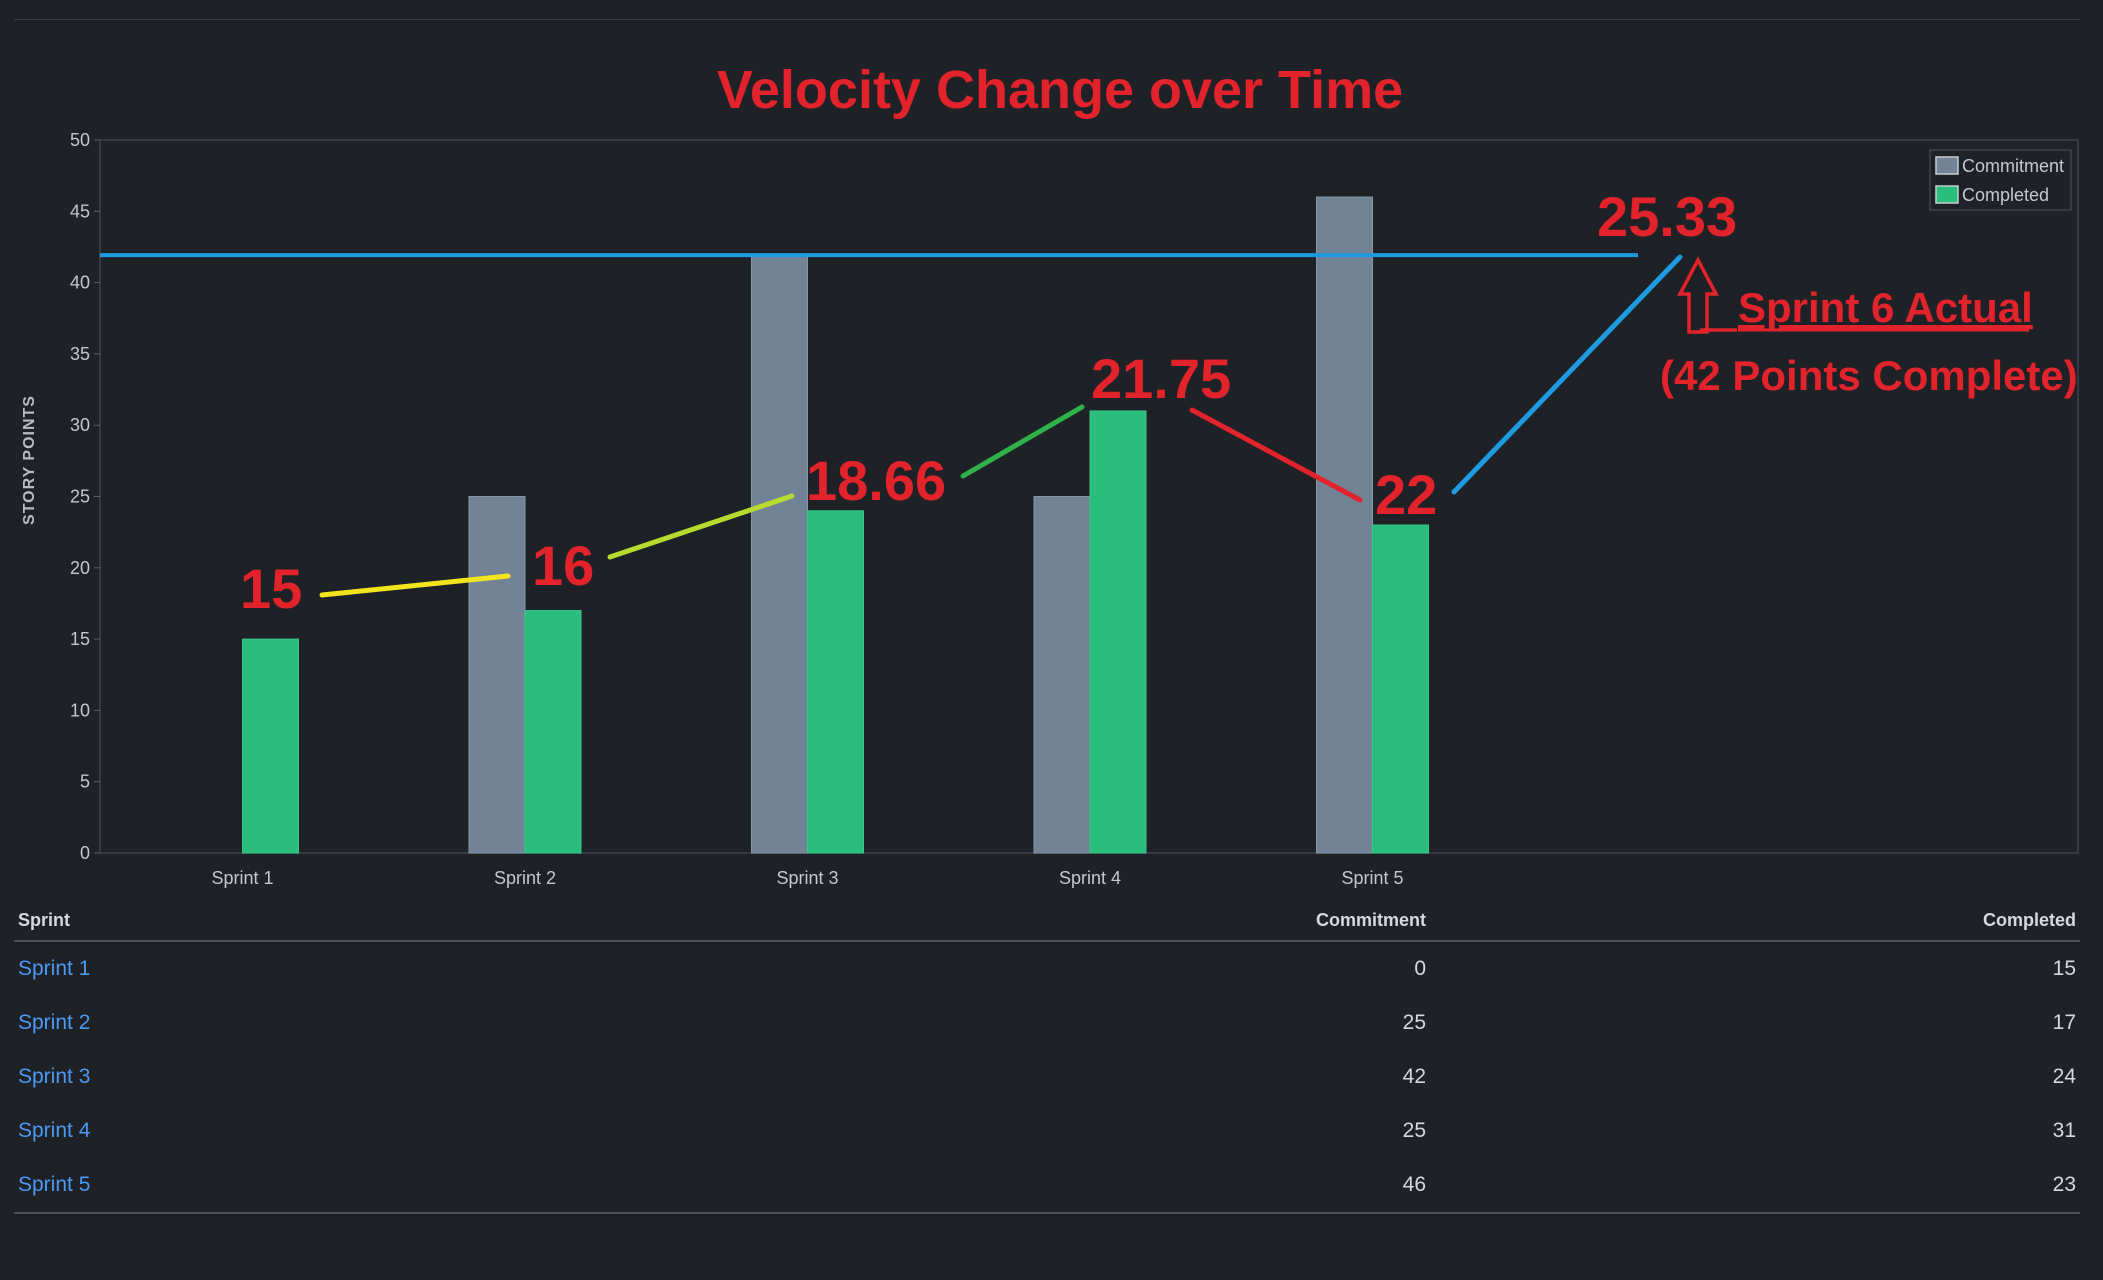  Describe the element at coordinates (54, 1076) in the screenshot. I see `sprint-link: Sprint 3` at that location.